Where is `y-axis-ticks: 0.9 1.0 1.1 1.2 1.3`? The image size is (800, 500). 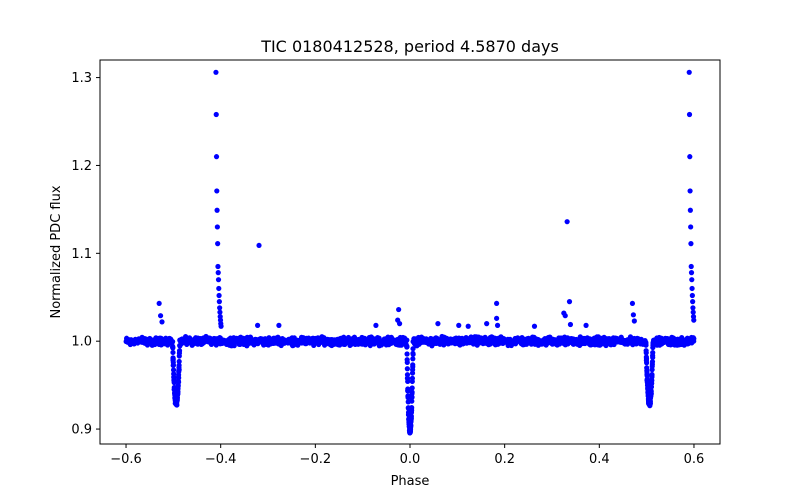 y-axis-ticks: 0.9 1.0 1.1 1.2 1.3 is located at coordinates (85, 254).